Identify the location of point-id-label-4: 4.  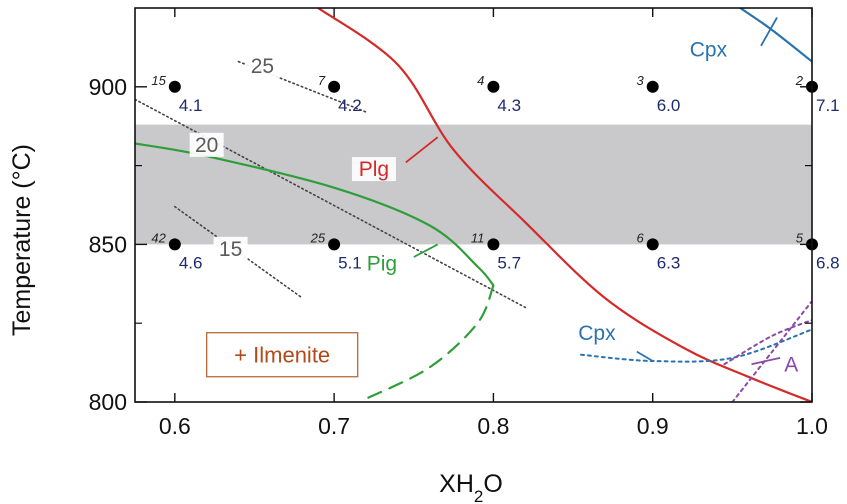
(480, 80).